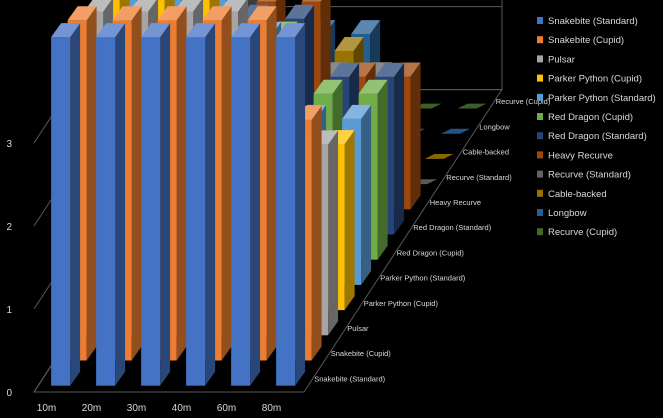  Describe the element at coordinates (479, 177) in the screenshot. I see `depth-tick-label: Recurve (Standard)` at that location.